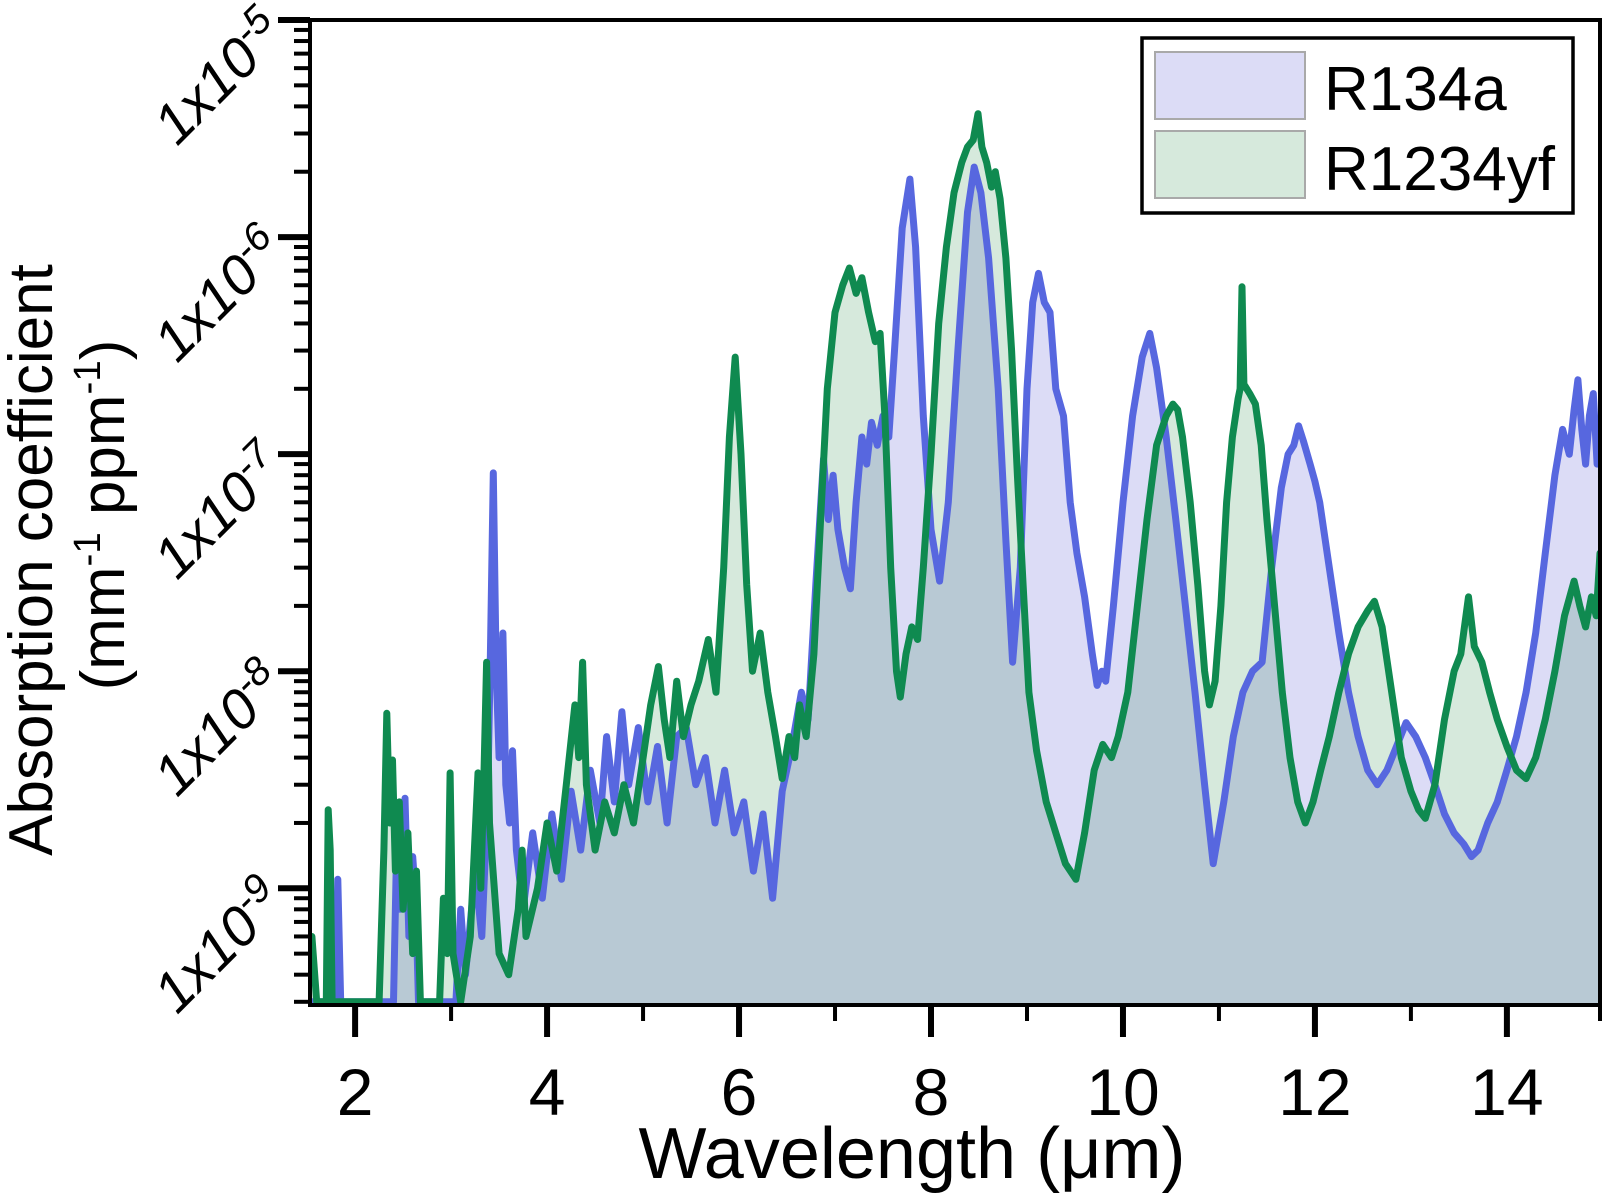 This screenshot has width=1608, height=1200. What do you see at coordinates (217, 293) in the screenshot?
I see `y-tick-label-1e-6: 1x10-6` at bounding box center [217, 293].